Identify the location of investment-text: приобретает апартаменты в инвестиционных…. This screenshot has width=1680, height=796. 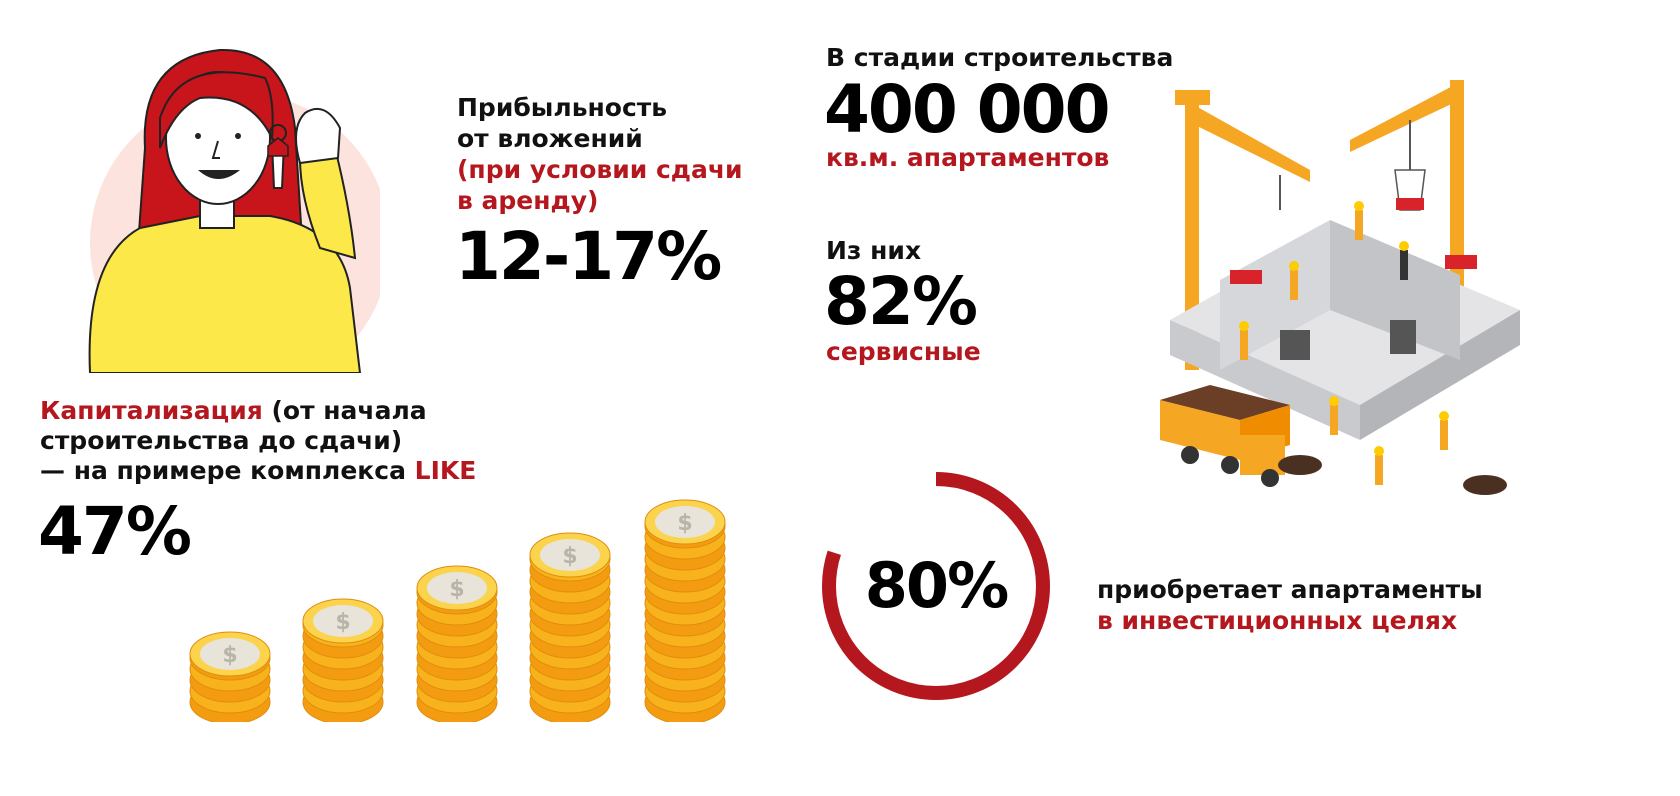
(1290, 605).